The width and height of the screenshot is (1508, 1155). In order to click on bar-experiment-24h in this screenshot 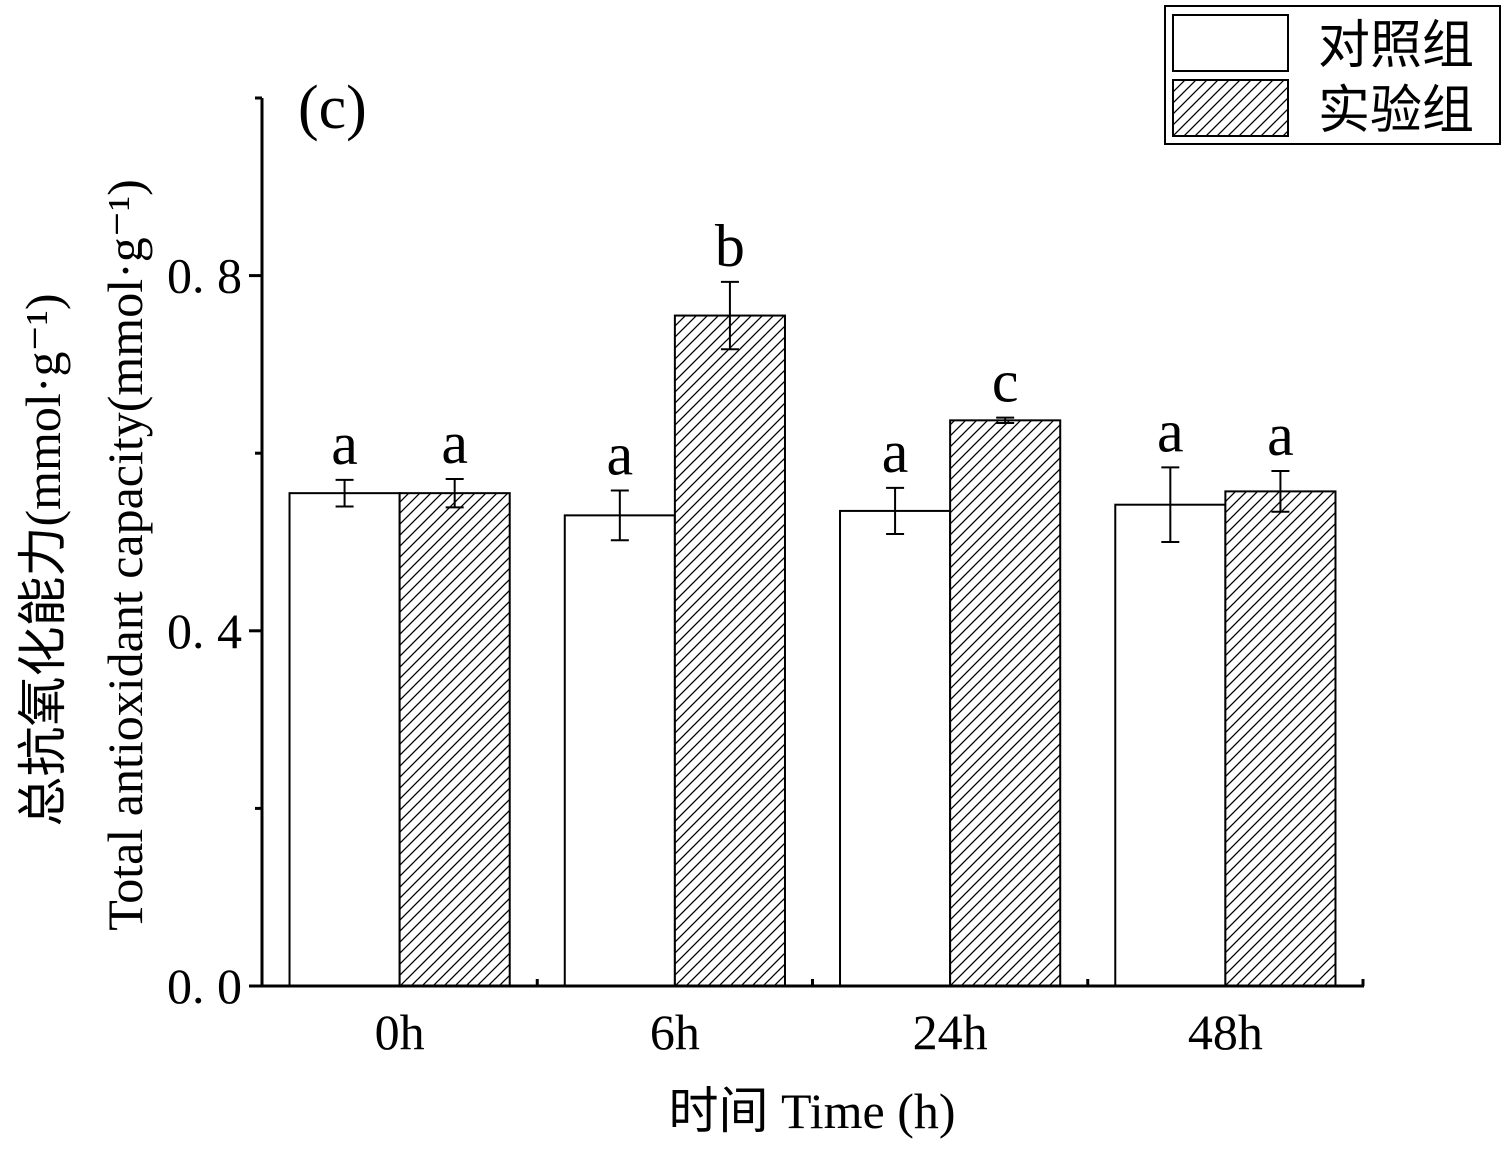, I will do `click(1005, 703)`.